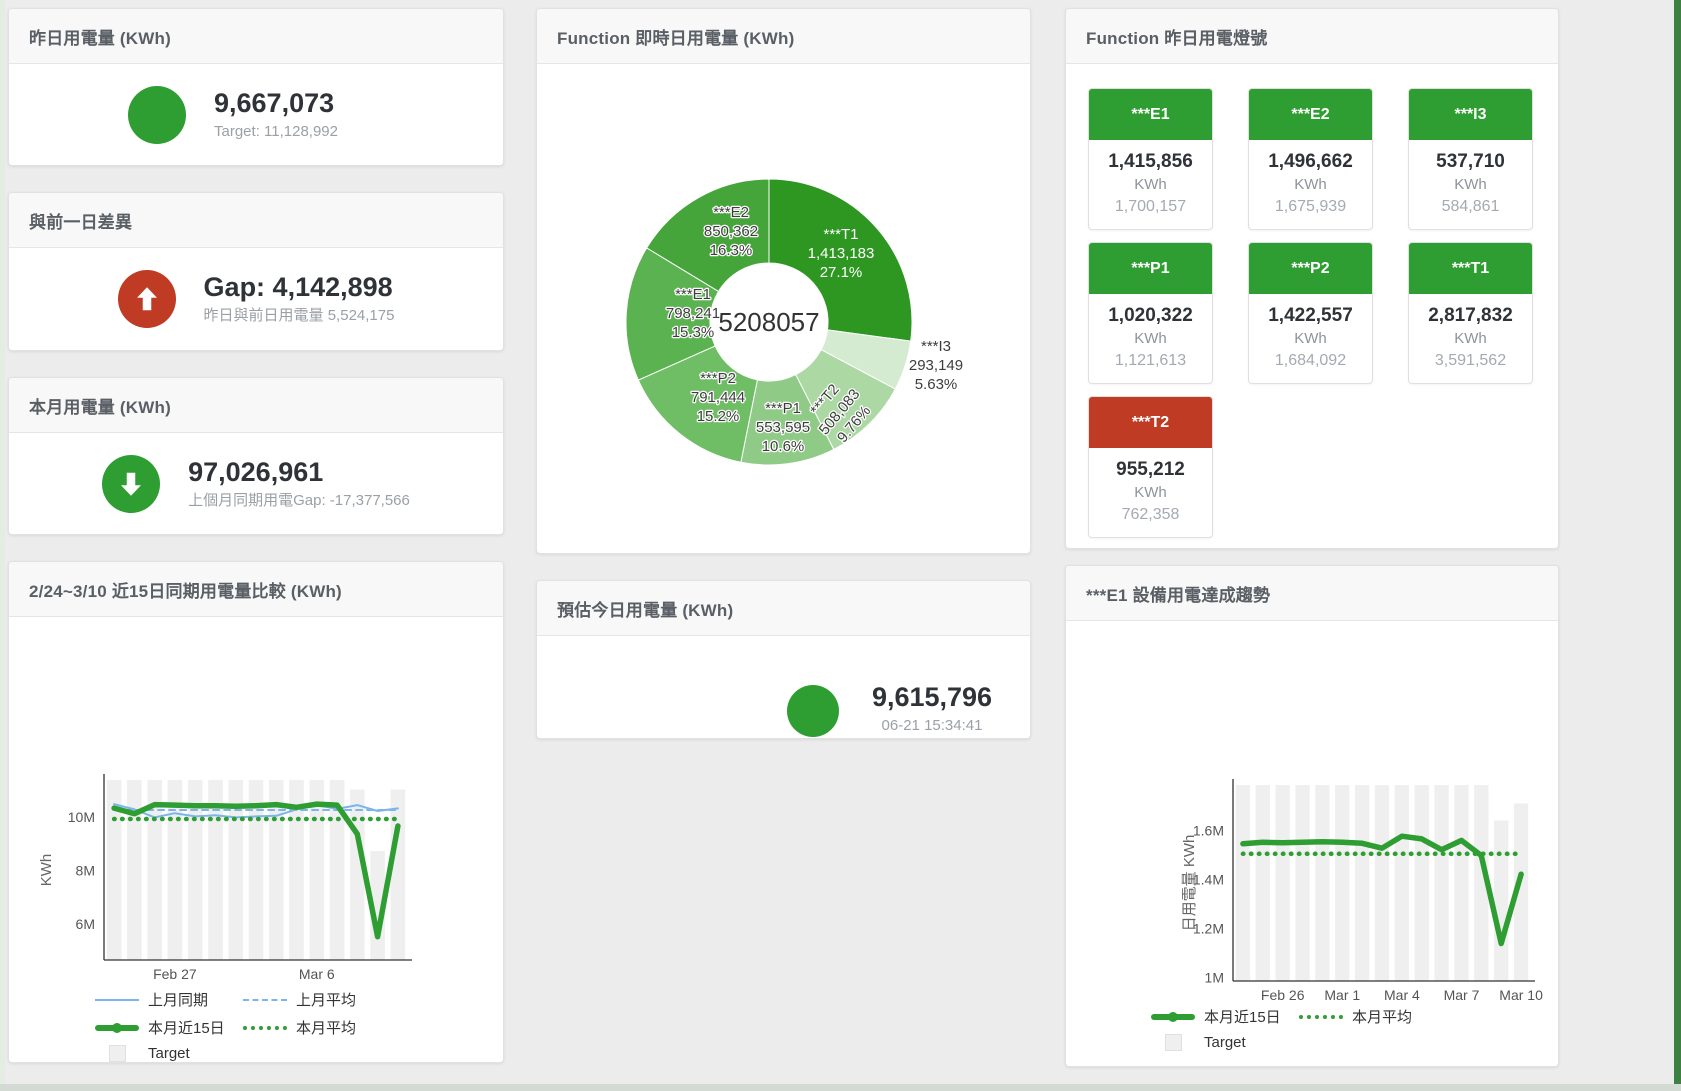 The height and width of the screenshot is (1091, 1681). What do you see at coordinates (1310, 206) in the screenshot?
I see `tile-target: 1,675,939` at bounding box center [1310, 206].